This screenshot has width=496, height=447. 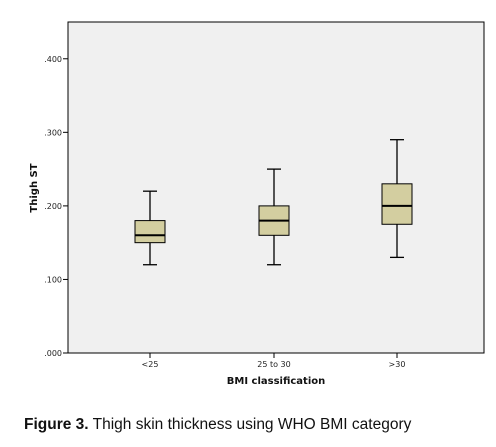 I want to click on y-axis: .000 .100 .200 .300 .400, so click(x=56, y=206).